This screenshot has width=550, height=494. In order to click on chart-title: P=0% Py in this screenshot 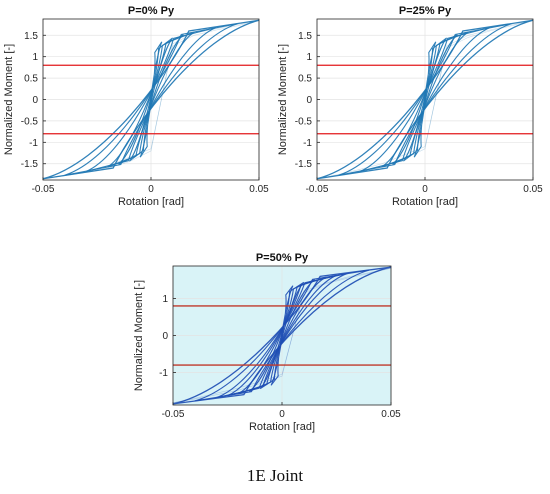, I will do `click(151, 11)`.